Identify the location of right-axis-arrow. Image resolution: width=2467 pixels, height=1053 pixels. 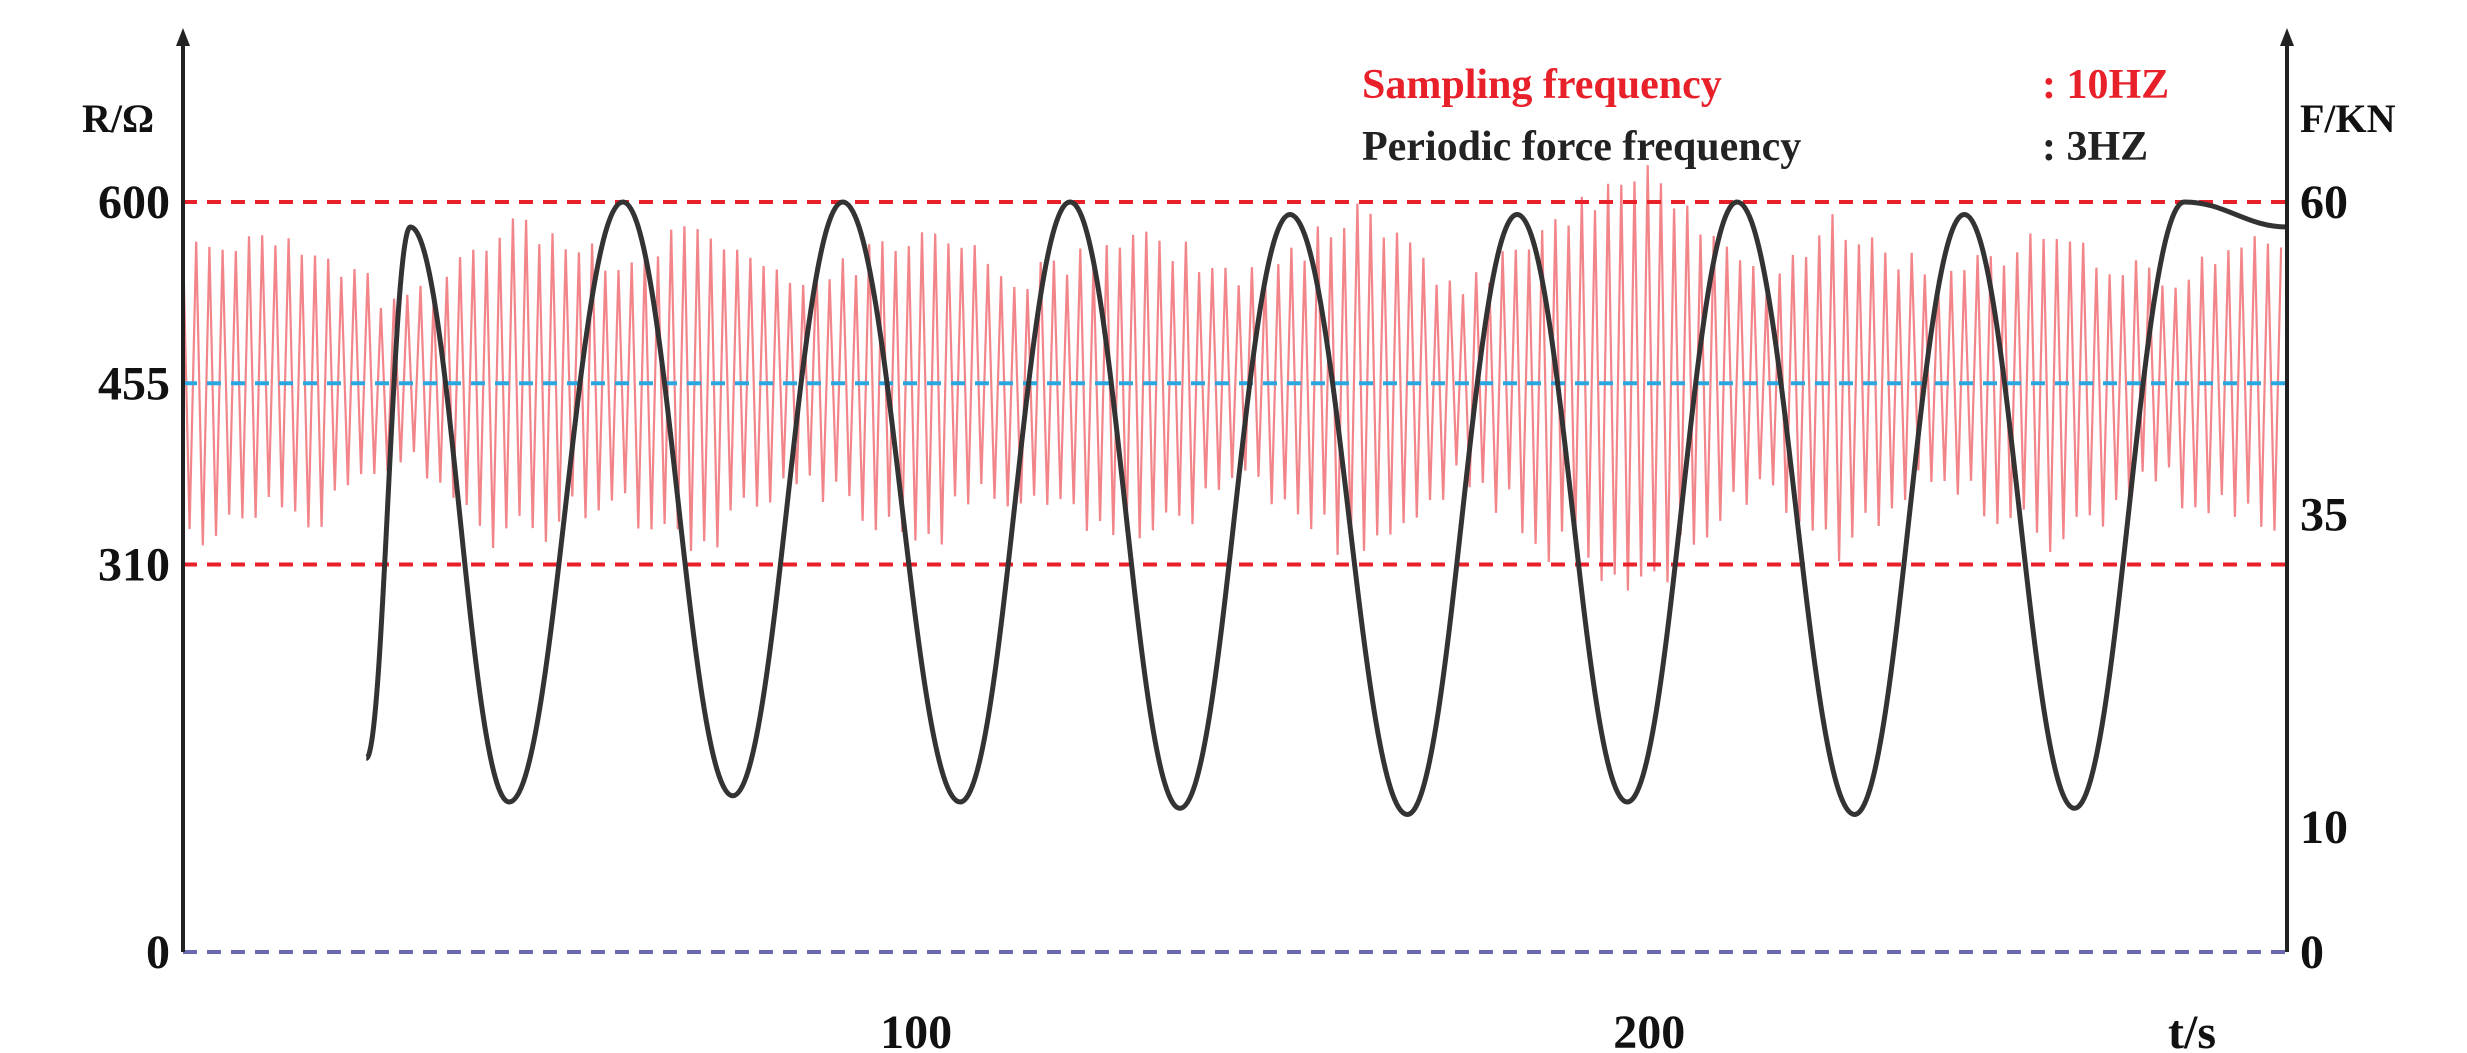
(2287, 37).